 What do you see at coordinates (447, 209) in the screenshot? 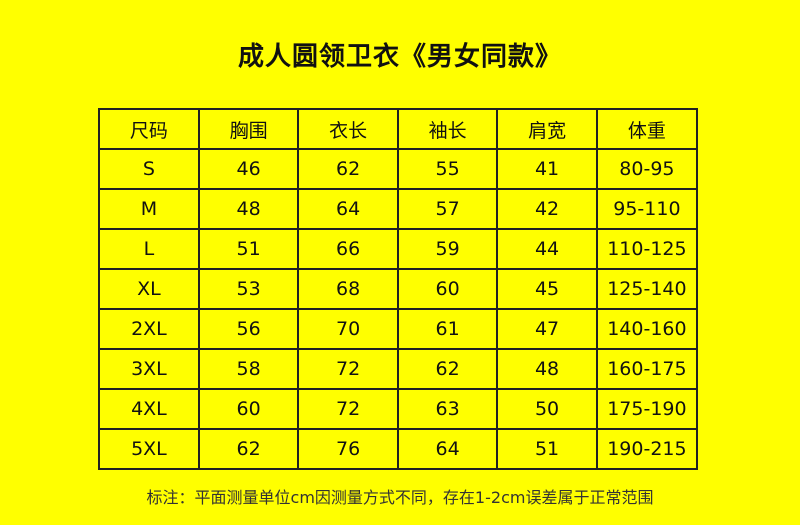
I see `table-cell: 57` at bounding box center [447, 209].